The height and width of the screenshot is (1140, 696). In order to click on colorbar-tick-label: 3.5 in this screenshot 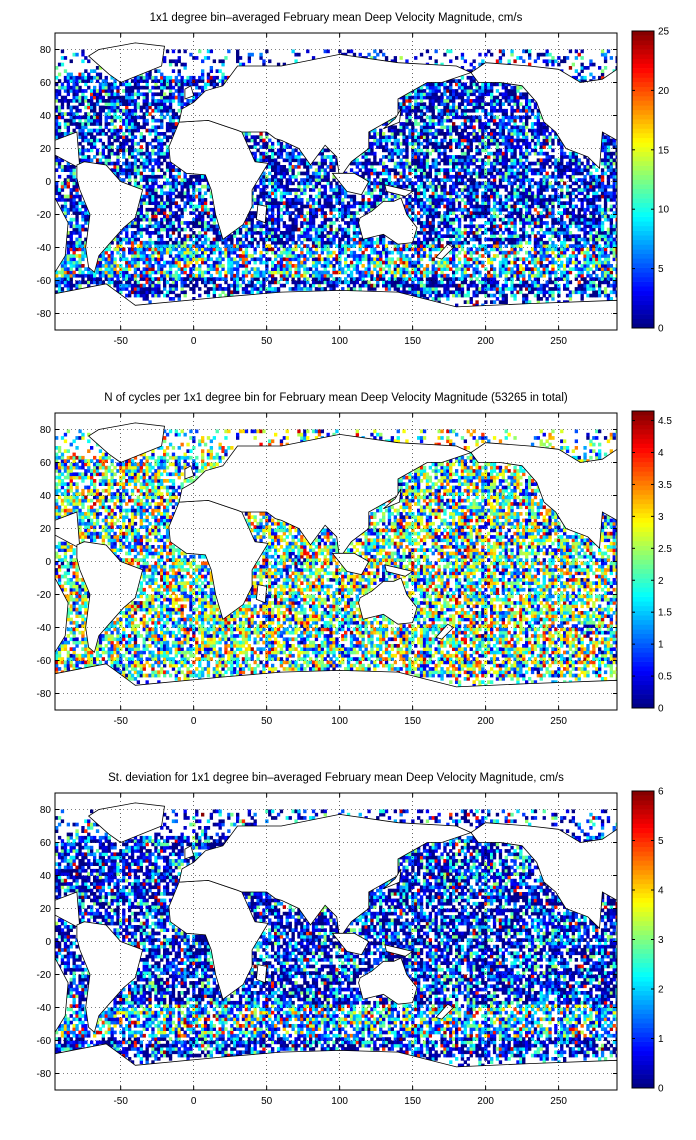, I will do `click(665, 485)`.